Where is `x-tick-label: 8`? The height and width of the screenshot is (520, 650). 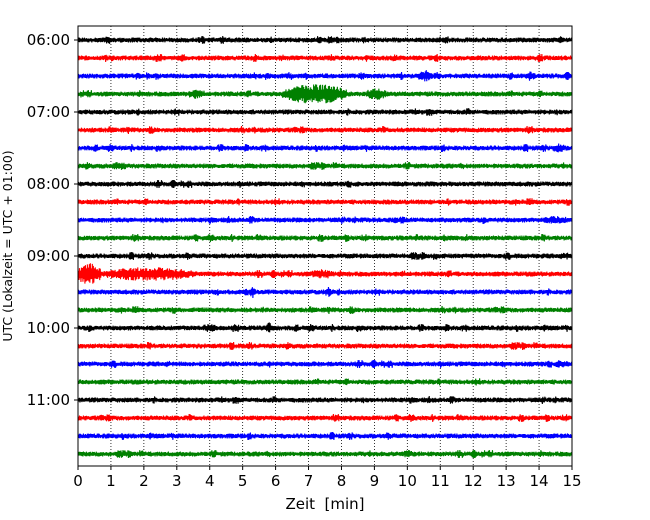 x-tick-label: 8 is located at coordinates (342, 481).